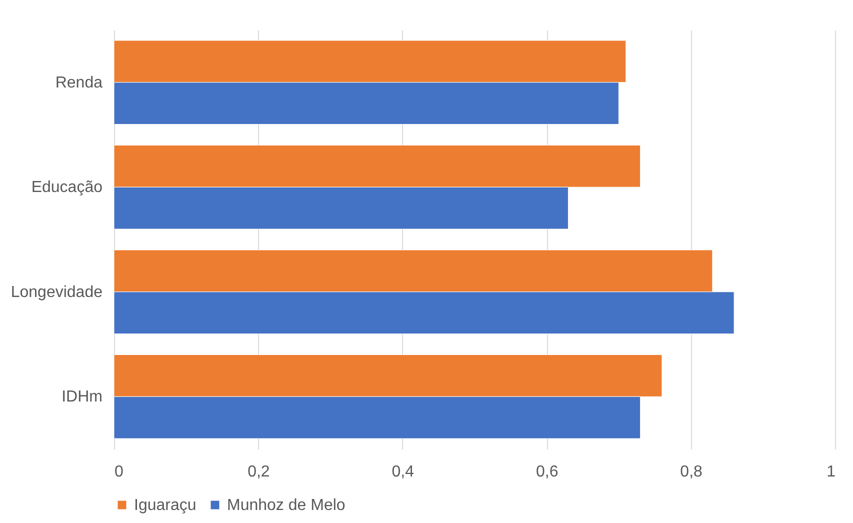  What do you see at coordinates (547, 472) in the screenshot?
I see `x-tick-label: 0,6` at bounding box center [547, 472].